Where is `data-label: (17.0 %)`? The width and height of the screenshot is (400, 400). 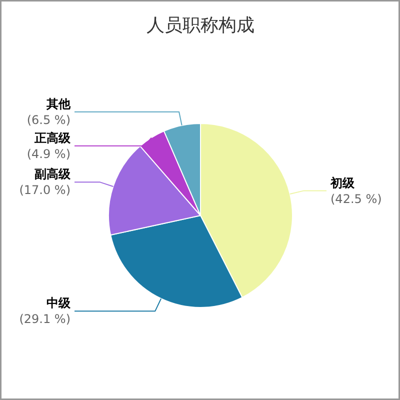
data-label: (17.0 %) is located at coordinates (45, 190).